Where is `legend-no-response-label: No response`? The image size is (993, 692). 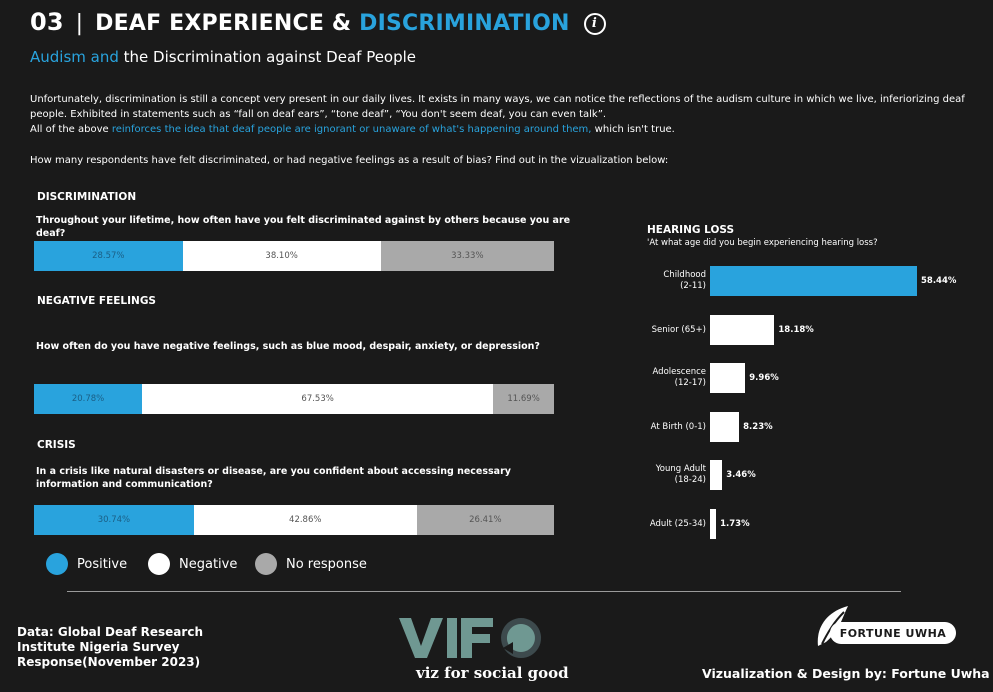 legend-no-response-label: No response is located at coordinates (326, 564).